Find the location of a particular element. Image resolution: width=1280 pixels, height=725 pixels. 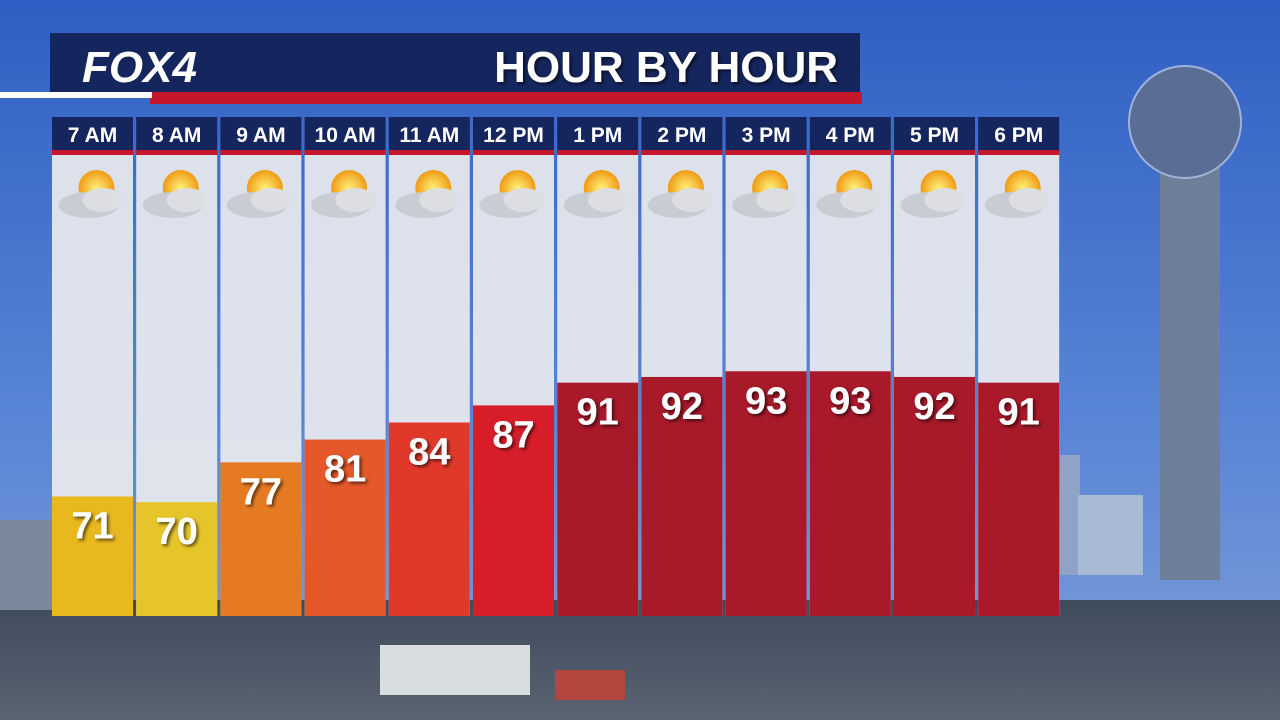

hour-label: 9 AM is located at coordinates (260, 135).